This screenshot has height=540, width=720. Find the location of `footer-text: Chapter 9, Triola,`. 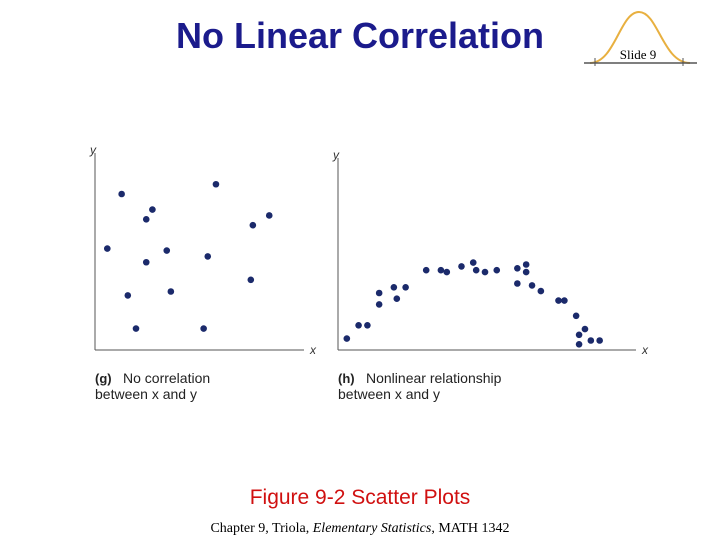

footer-text: Chapter 9, Triola, is located at coordinates (261, 528).